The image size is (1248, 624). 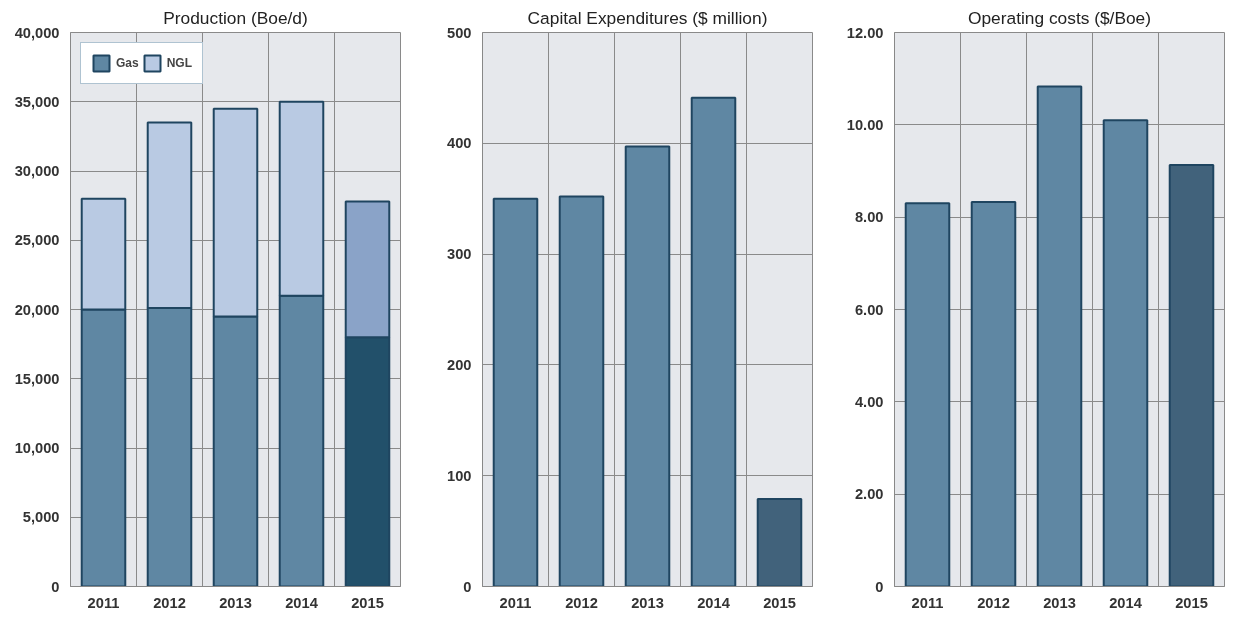 I want to click on y-tick-label: 5,000, so click(x=41, y=517).